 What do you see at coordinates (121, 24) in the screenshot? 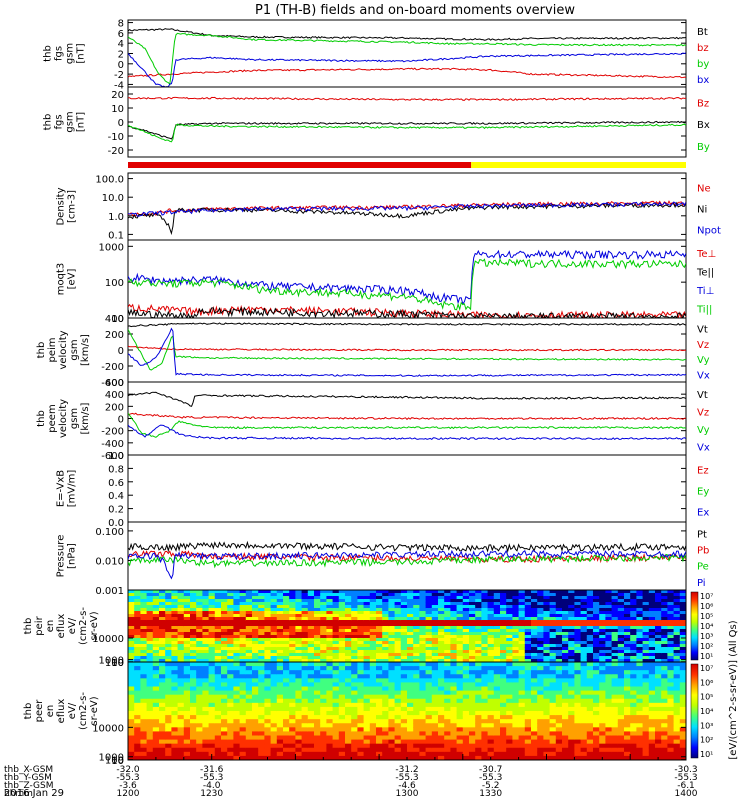
I see `y-tick-label: 8` at bounding box center [121, 24].